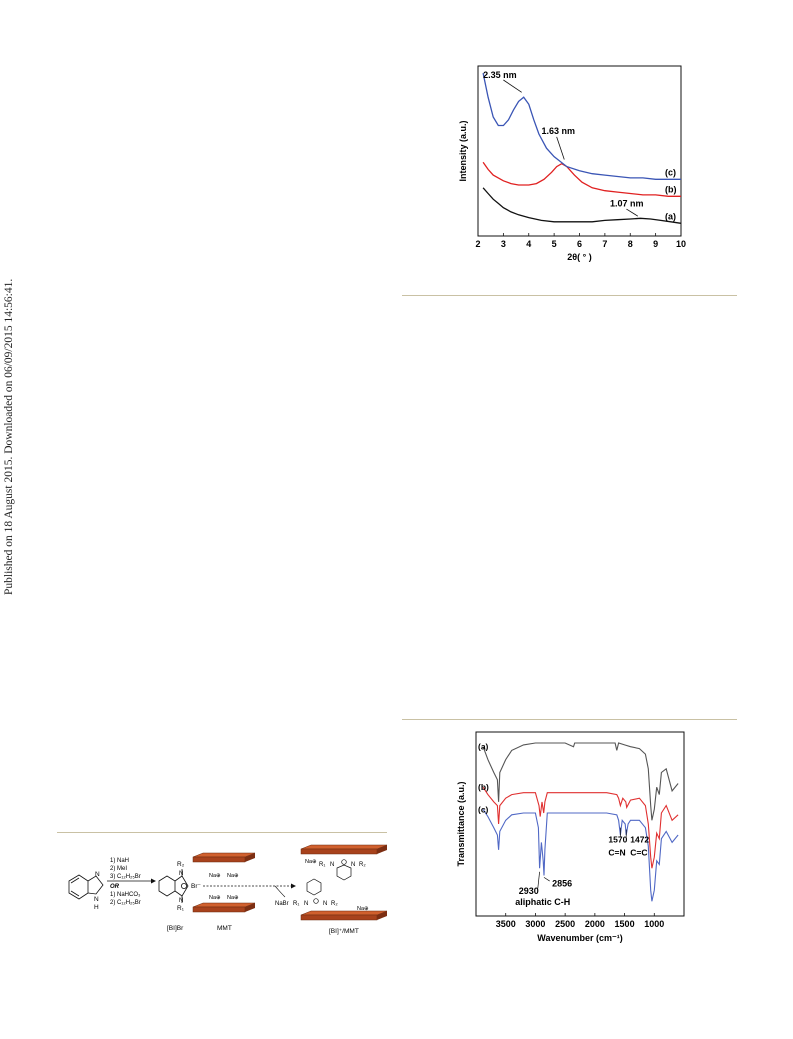 This screenshot has width=793, height=1039. Describe the element at coordinates (196, 886) in the screenshot. I see `bi-bromide: Br⁻` at that location.